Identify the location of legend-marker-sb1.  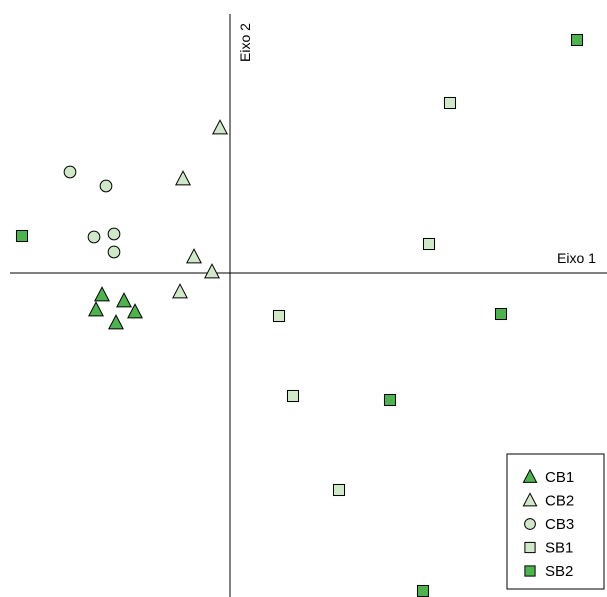
(530, 547).